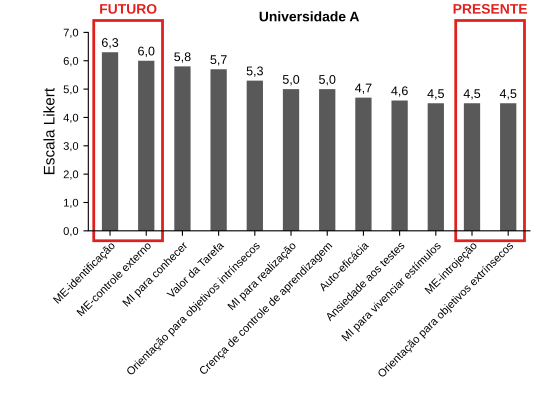 The image size is (552, 405). I want to click on y-axis-title: Escala Likert, so click(49, 131).